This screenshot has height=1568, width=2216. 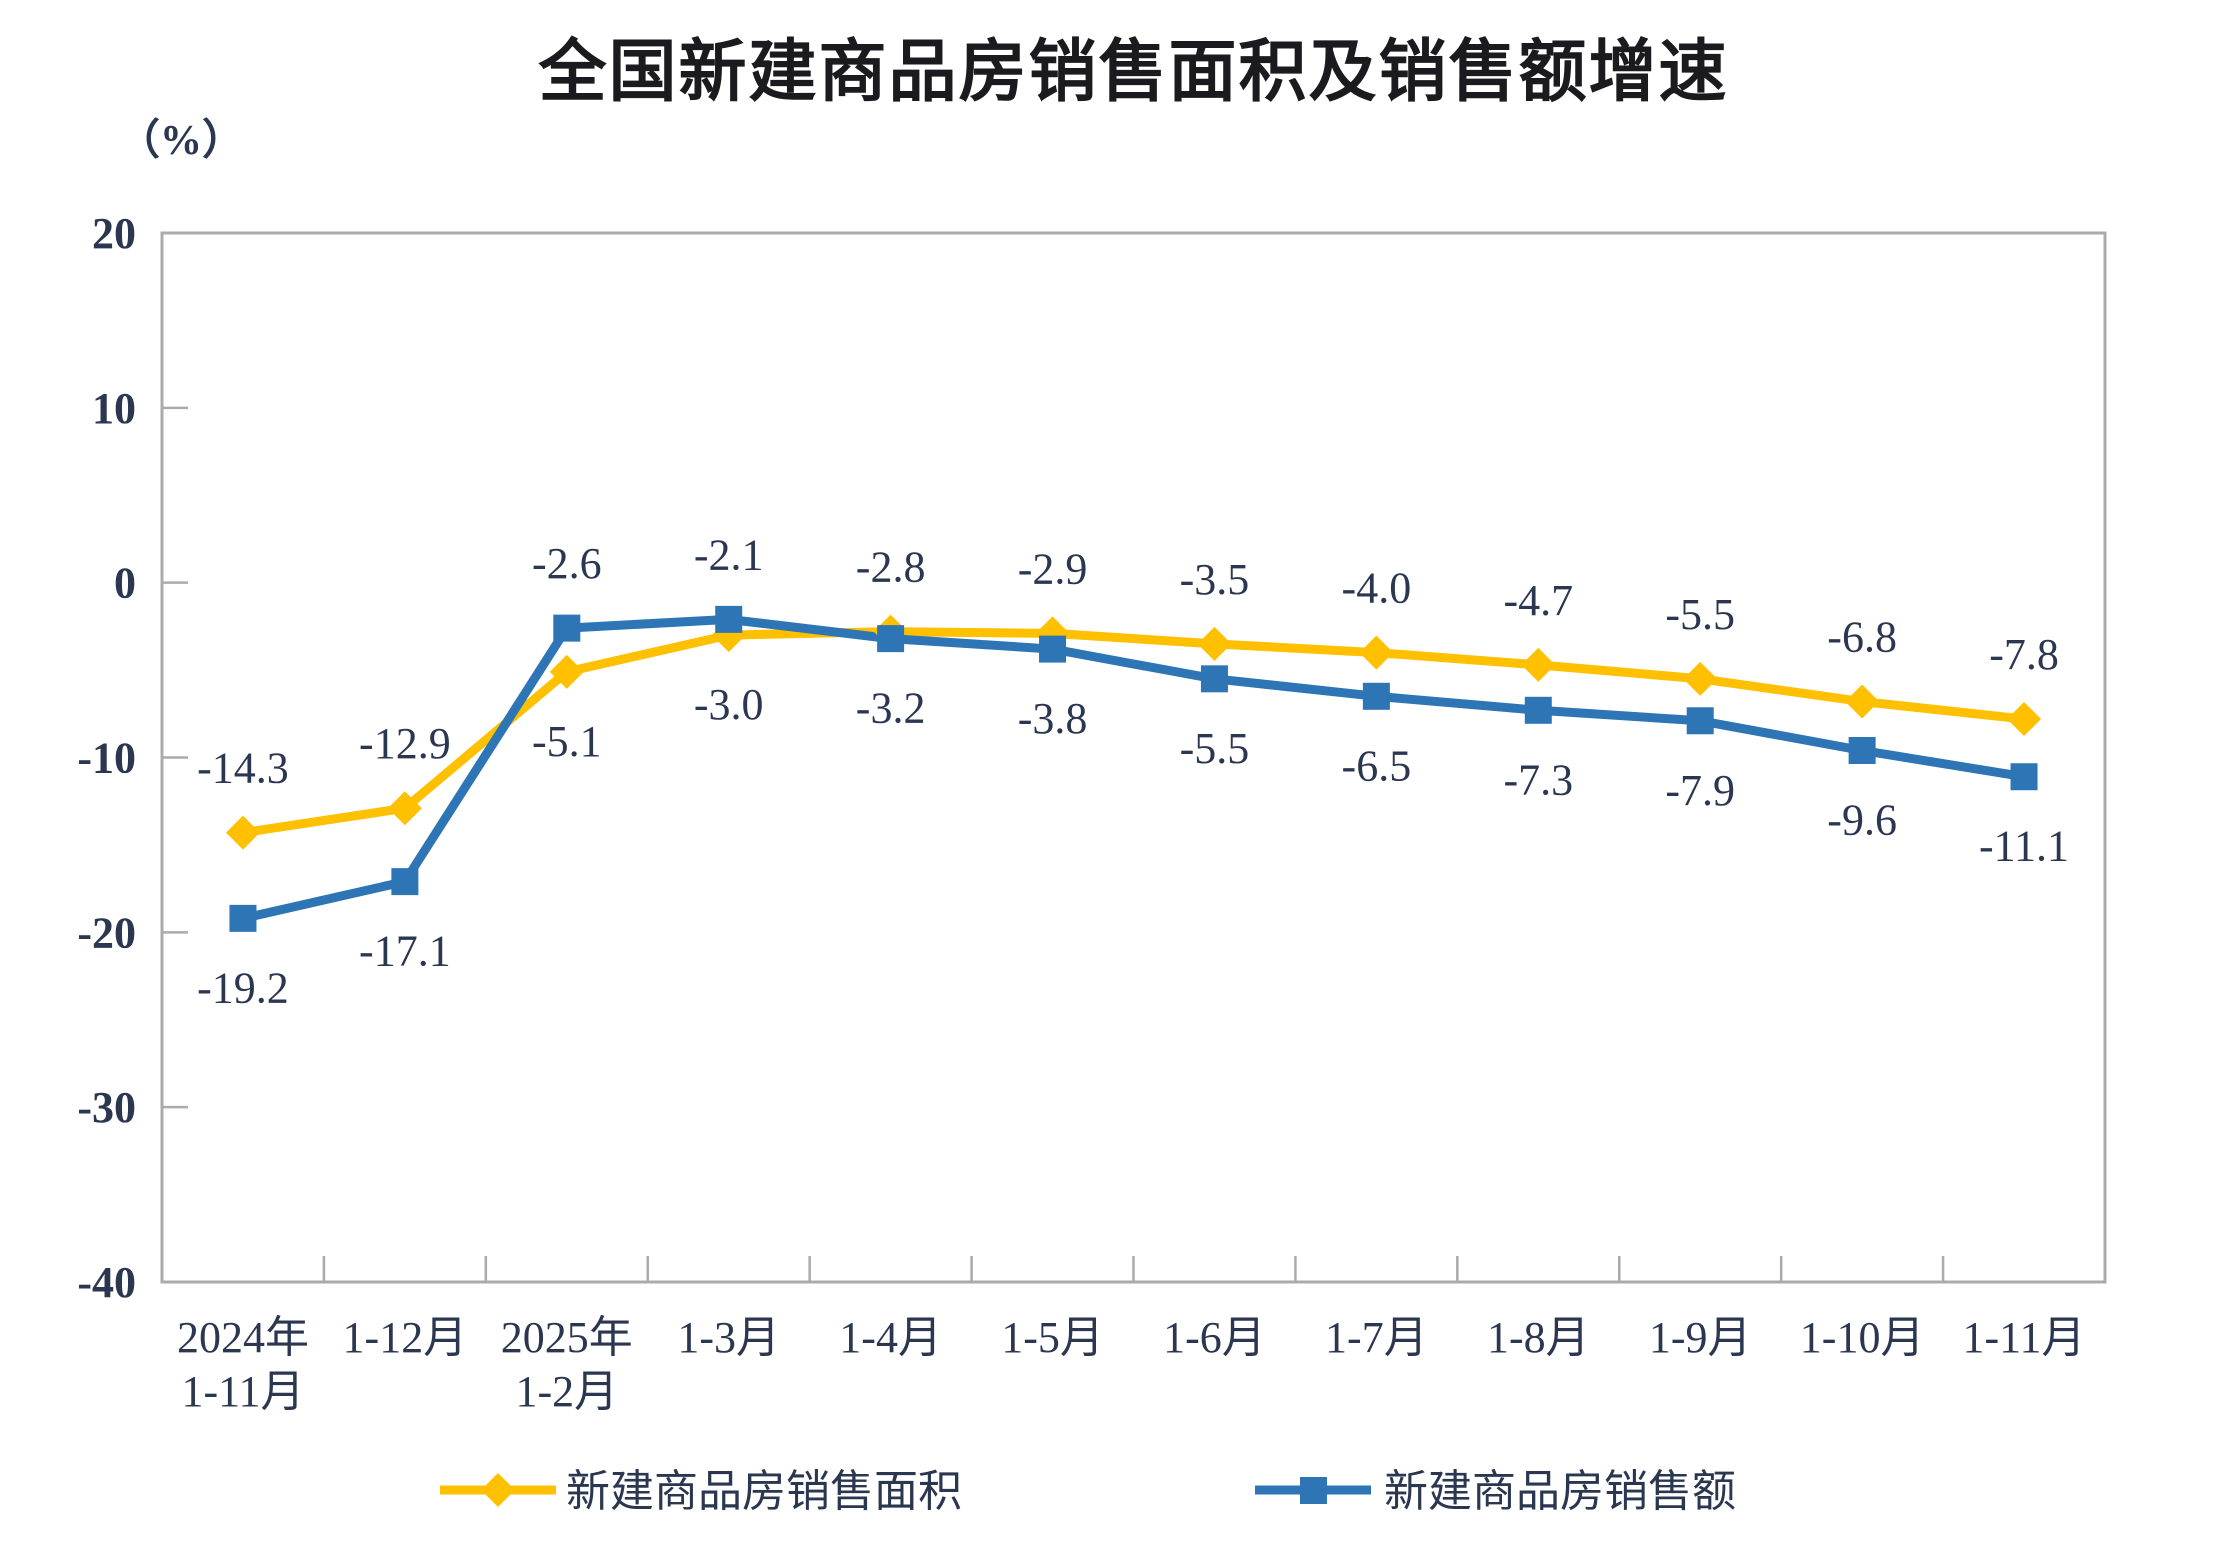 What do you see at coordinates (1313, 1490) in the screenshot?
I see `legend-marker-square-icon` at bounding box center [1313, 1490].